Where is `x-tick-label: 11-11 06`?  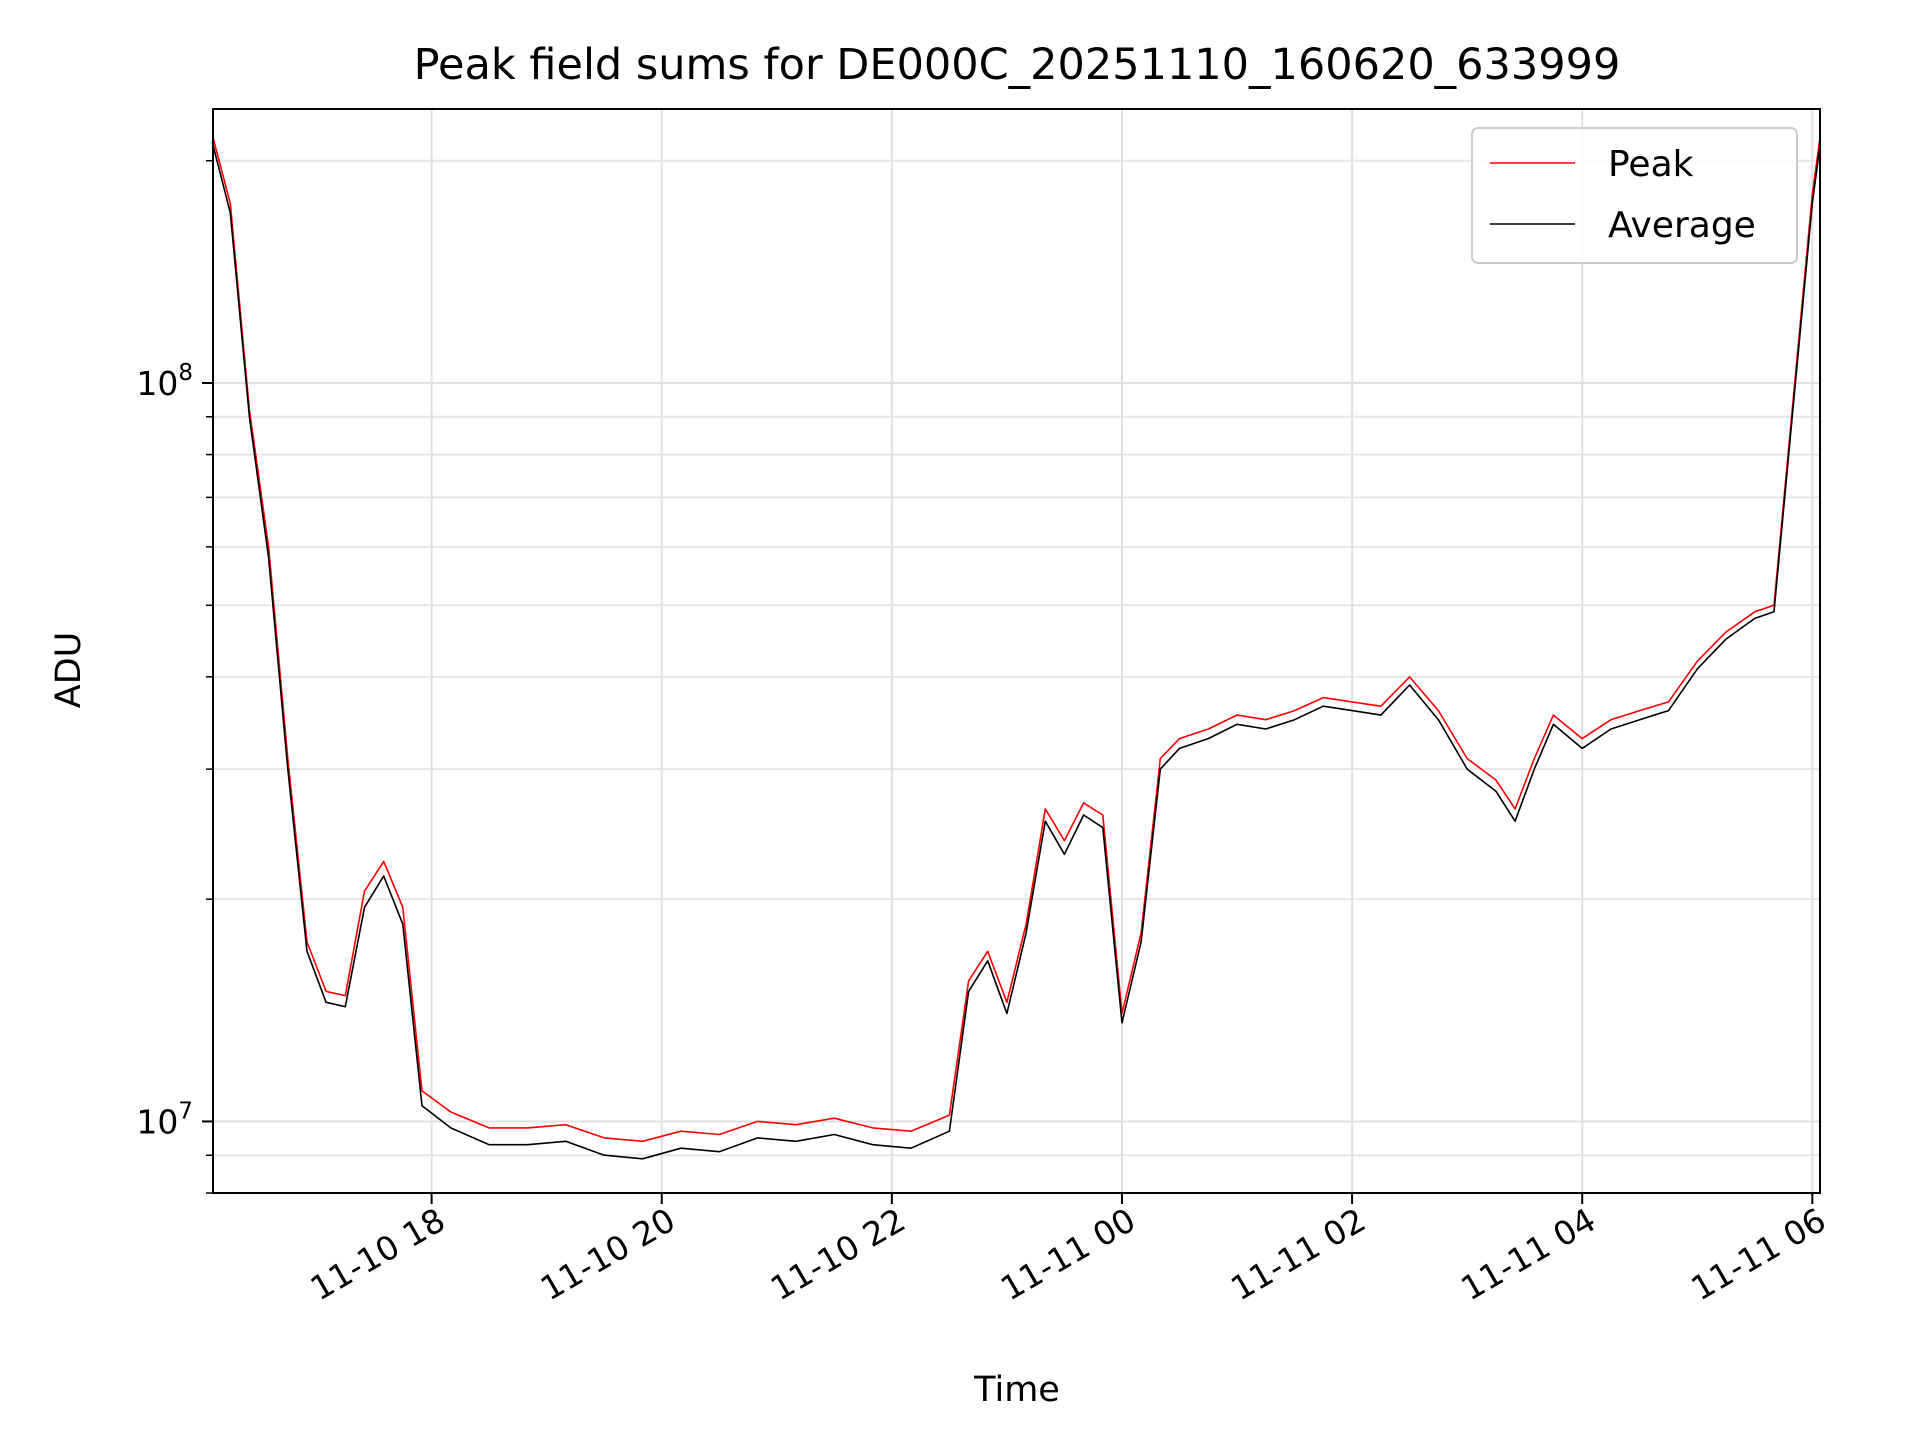
x-tick-label: 11-11 06 is located at coordinates (1758, 1254).